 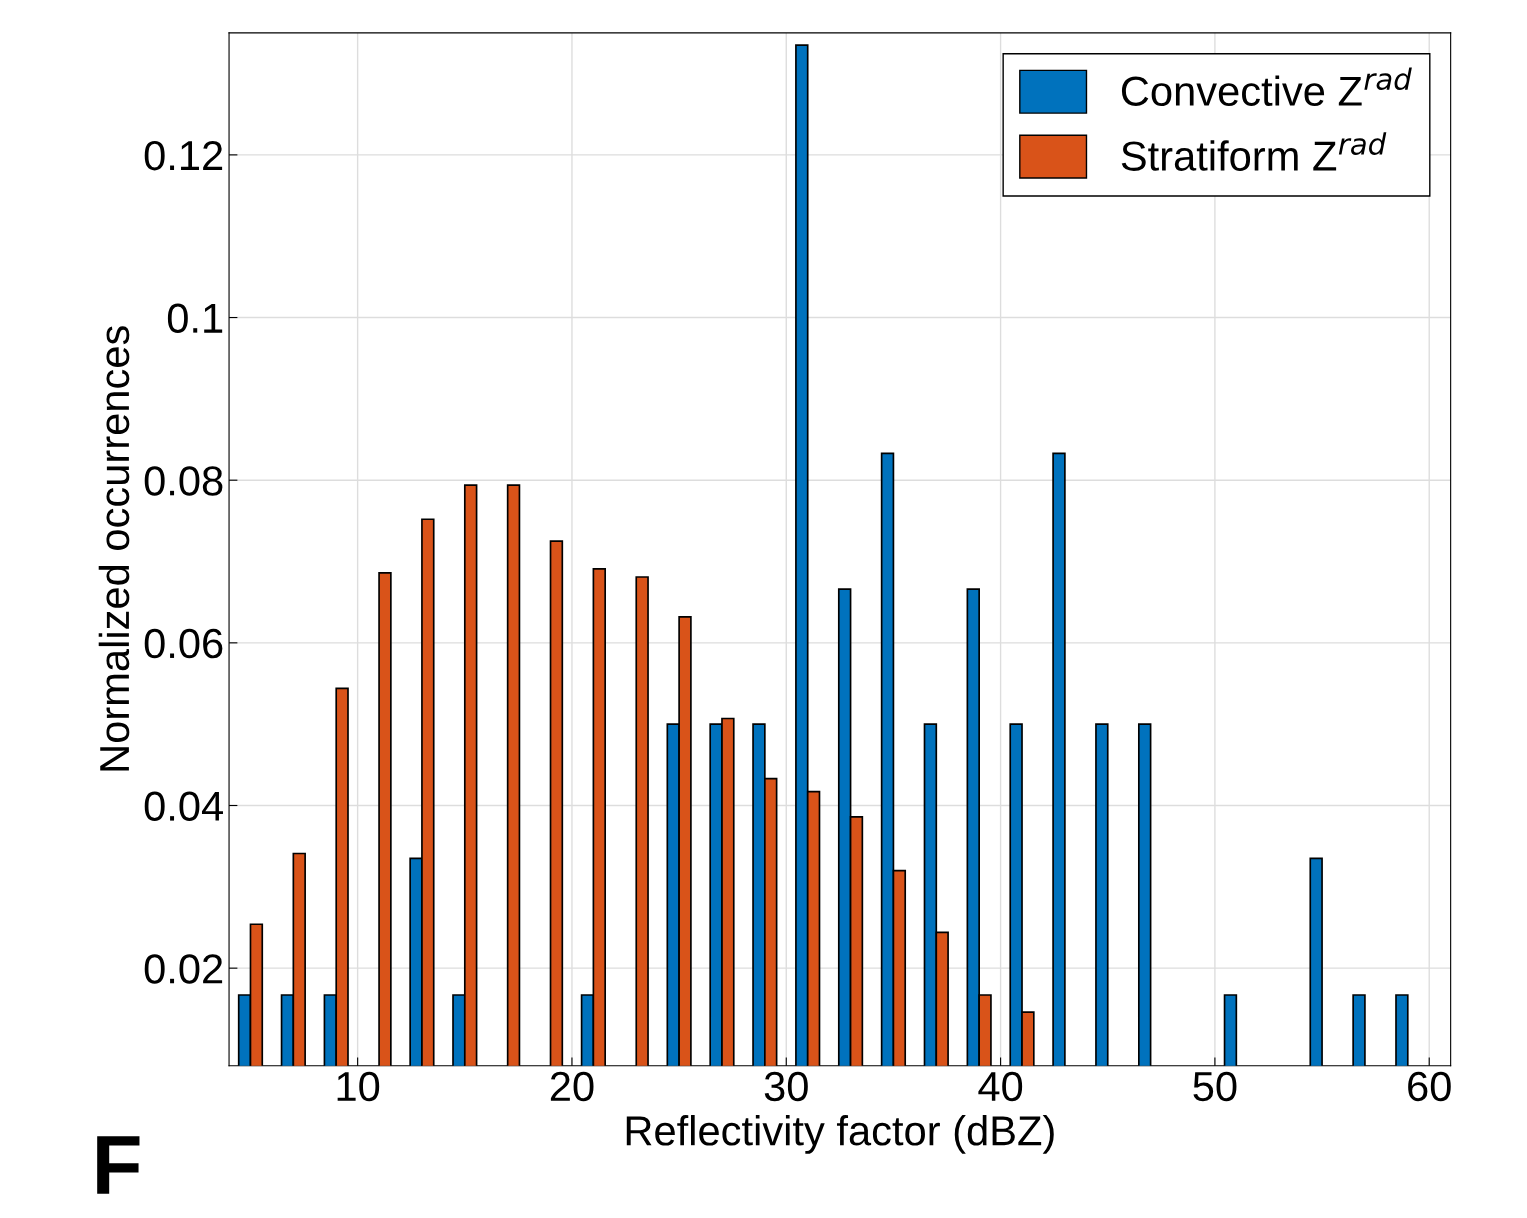 I want to click on y-tick-label: 0.02, so click(x=183, y=969).